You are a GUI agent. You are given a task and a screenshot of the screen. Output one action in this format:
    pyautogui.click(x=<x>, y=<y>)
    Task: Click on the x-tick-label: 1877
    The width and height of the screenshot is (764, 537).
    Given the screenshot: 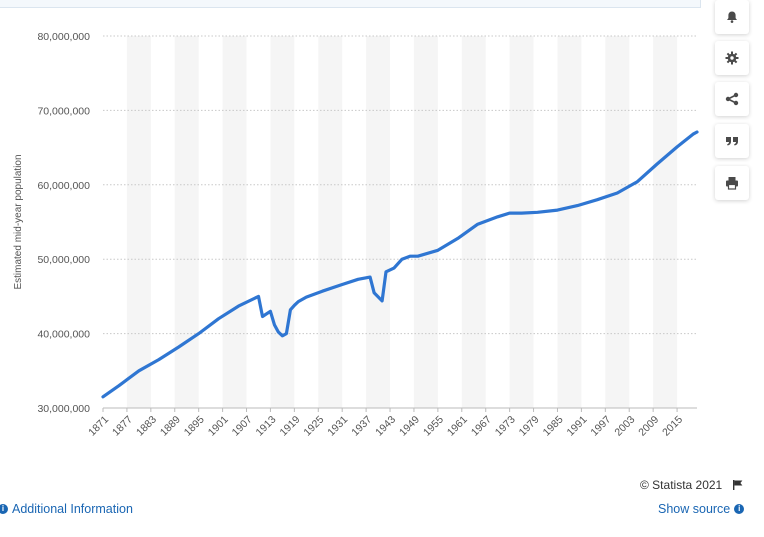 What is the action you would take?
    pyautogui.click(x=122, y=426)
    